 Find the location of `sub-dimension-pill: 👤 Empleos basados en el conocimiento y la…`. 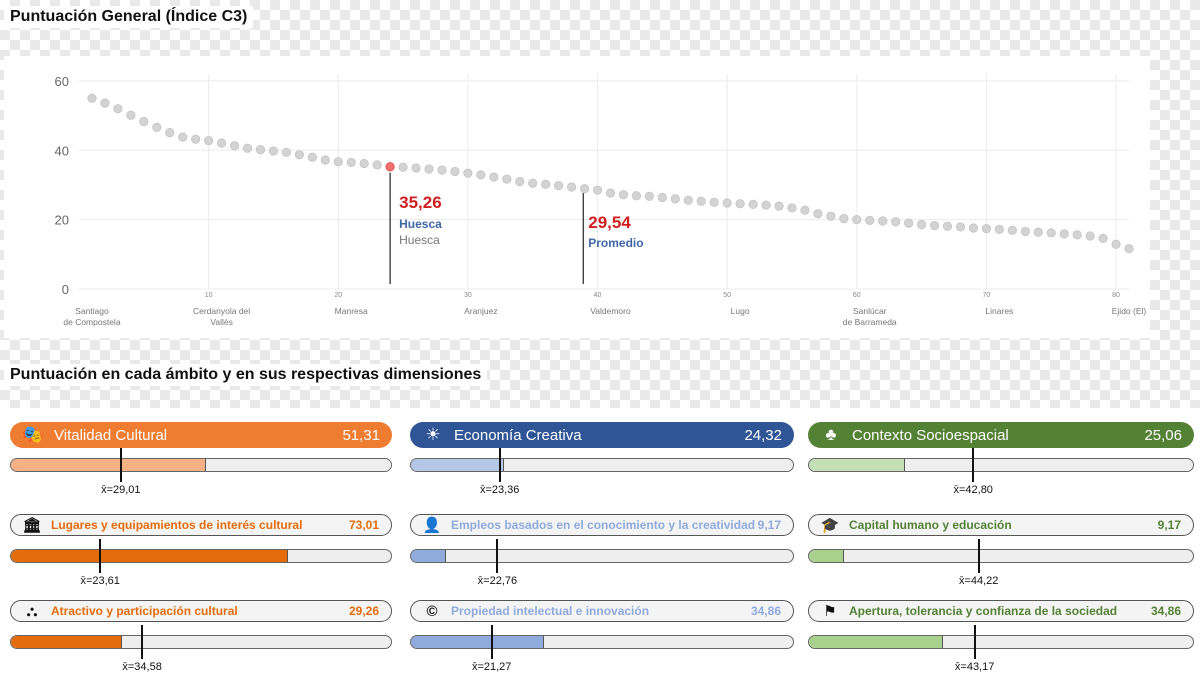

sub-dimension-pill: 👤 Empleos basados en el conocimiento y la… is located at coordinates (602, 525).